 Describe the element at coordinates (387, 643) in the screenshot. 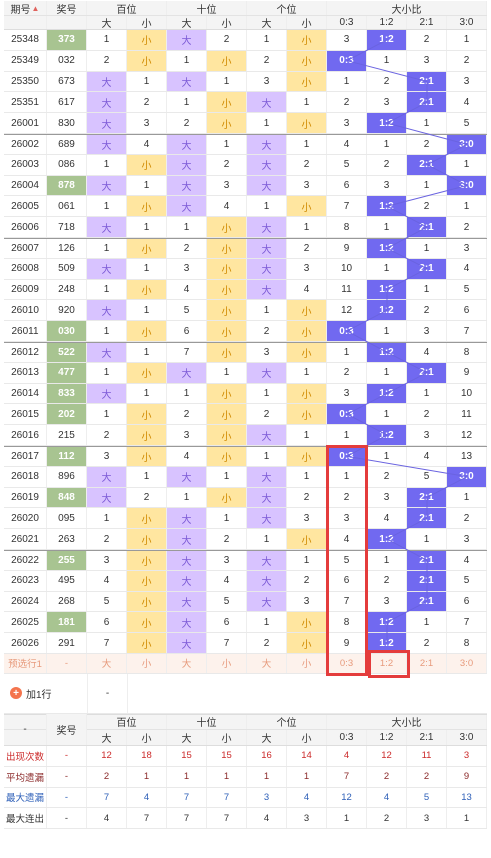

I see `ratio-cell: 1:2` at that location.